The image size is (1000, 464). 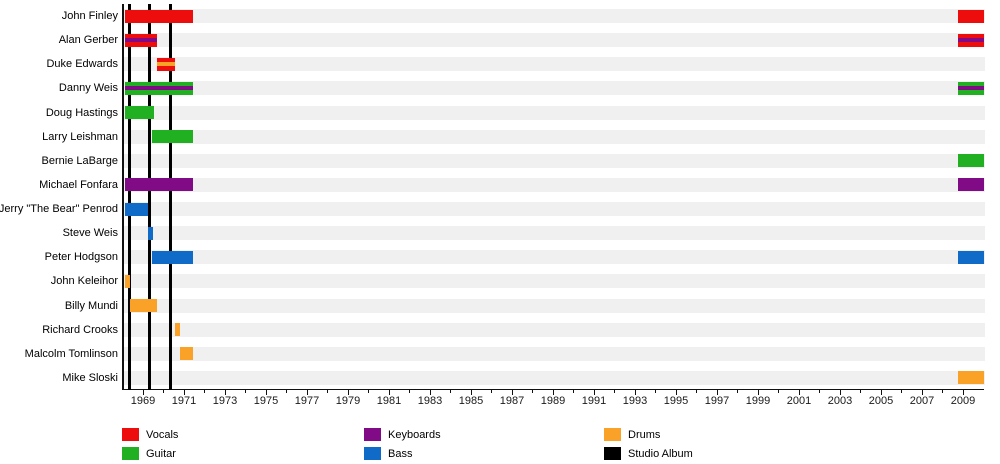 I want to click on x-axis-year-label: 1969, so click(x=143, y=401).